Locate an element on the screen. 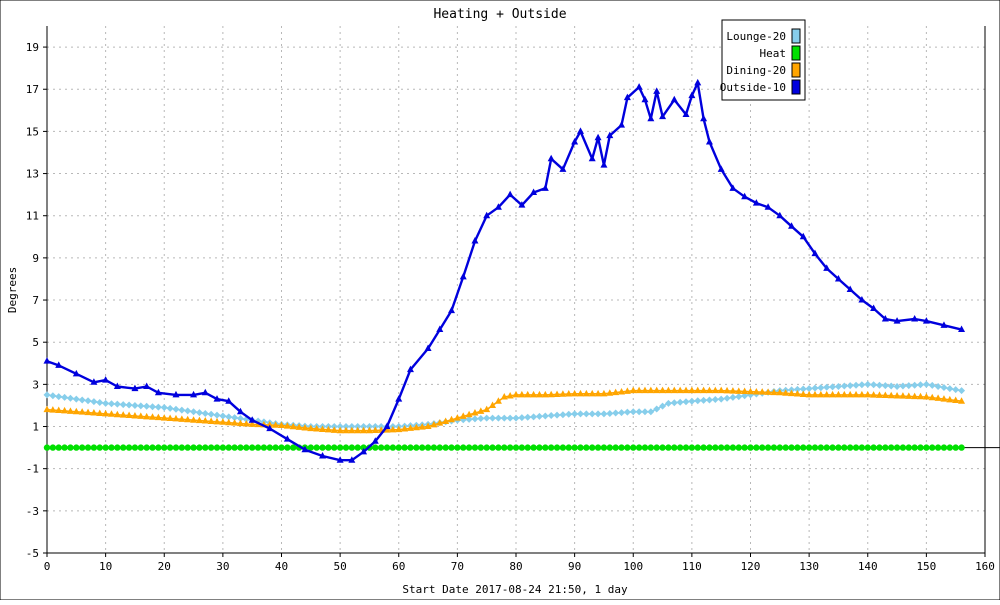  y-tick-label: 1 is located at coordinates (35, 427).